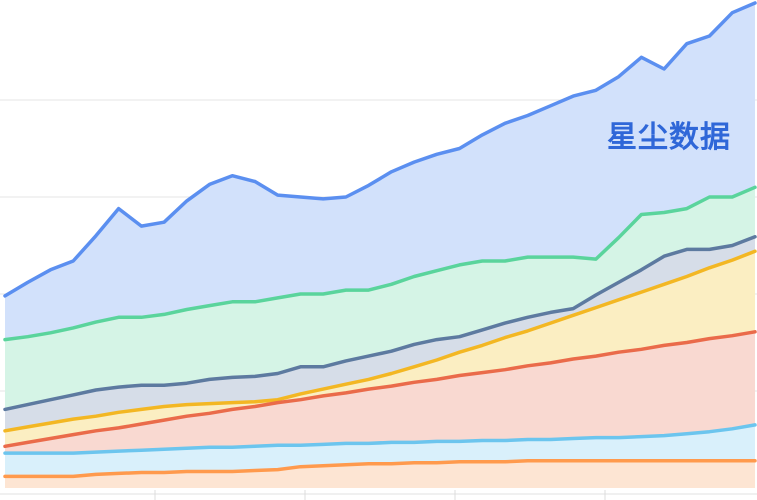 The image size is (757, 500). What do you see at coordinates (669, 137) in the screenshot?
I see `watermark-text: 星尘数据` at bounding box center [669, 137].